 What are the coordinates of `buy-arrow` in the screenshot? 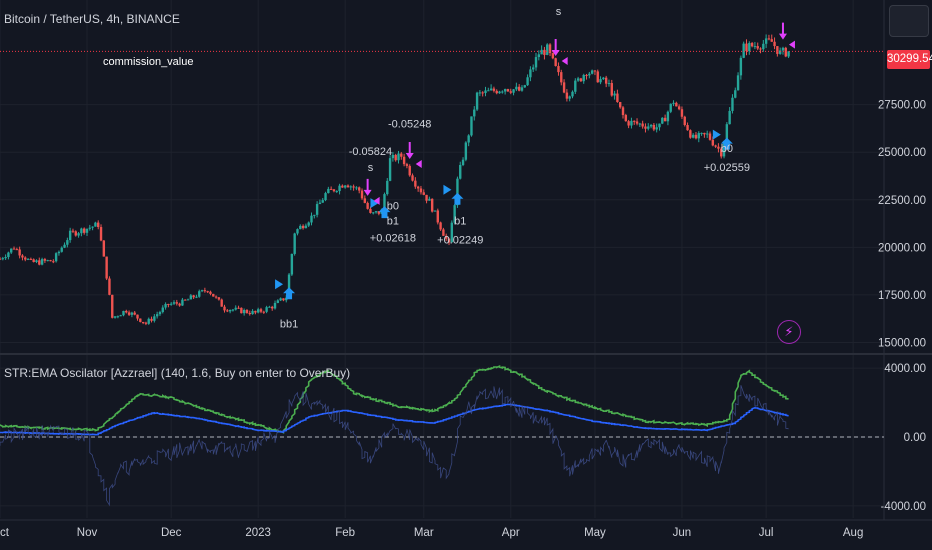 It's located at (457, 198).